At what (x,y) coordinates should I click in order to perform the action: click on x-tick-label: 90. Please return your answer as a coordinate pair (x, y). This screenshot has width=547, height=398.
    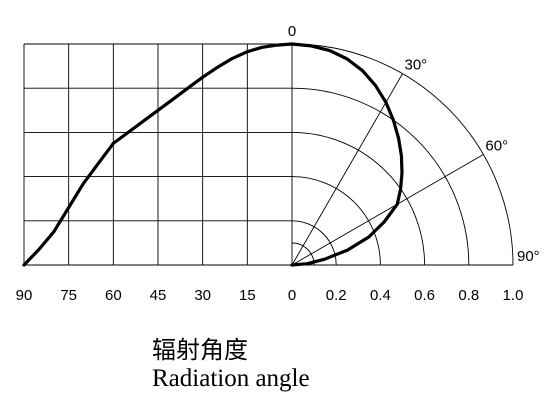
    Looking at the image, I should click on (24, 295).